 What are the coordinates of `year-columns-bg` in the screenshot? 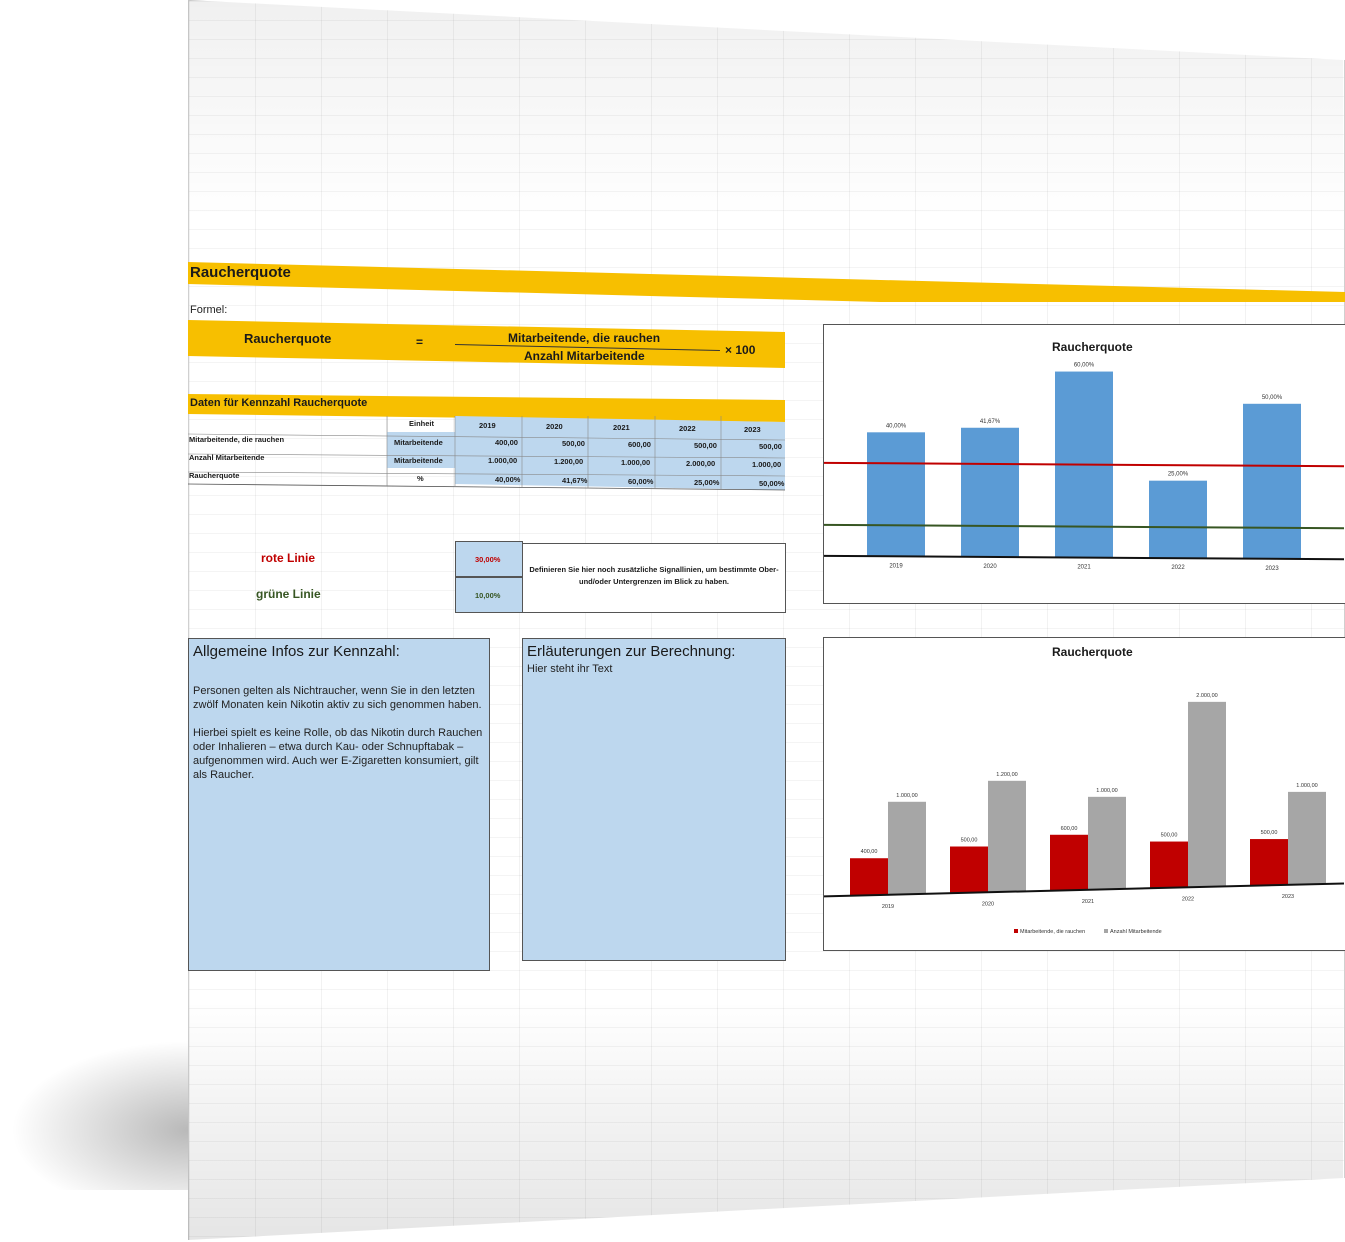 It's located at (620, 453).